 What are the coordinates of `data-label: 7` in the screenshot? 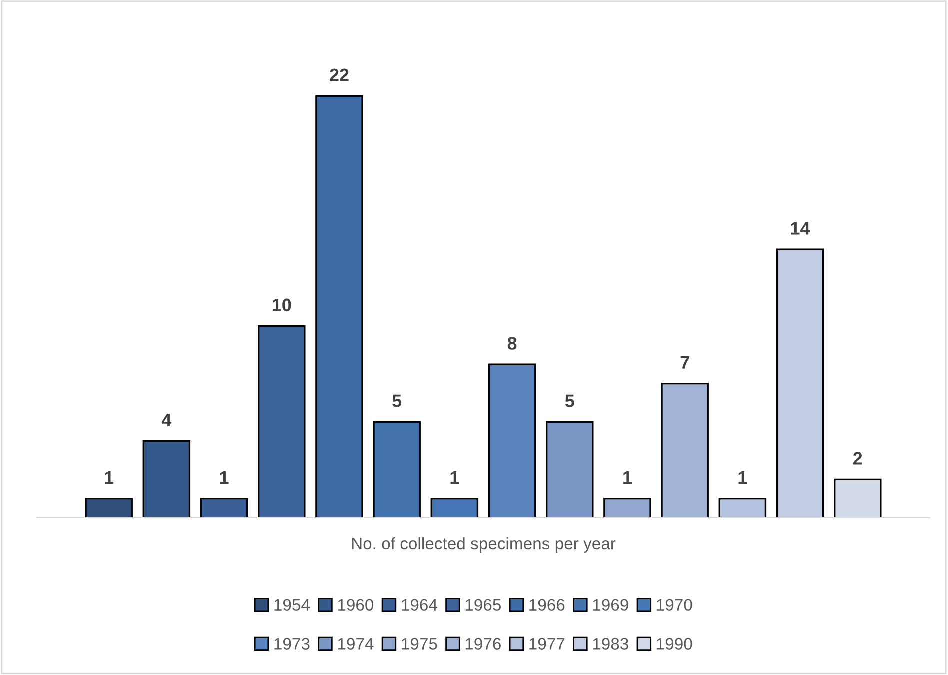 It's located at (685, 362).